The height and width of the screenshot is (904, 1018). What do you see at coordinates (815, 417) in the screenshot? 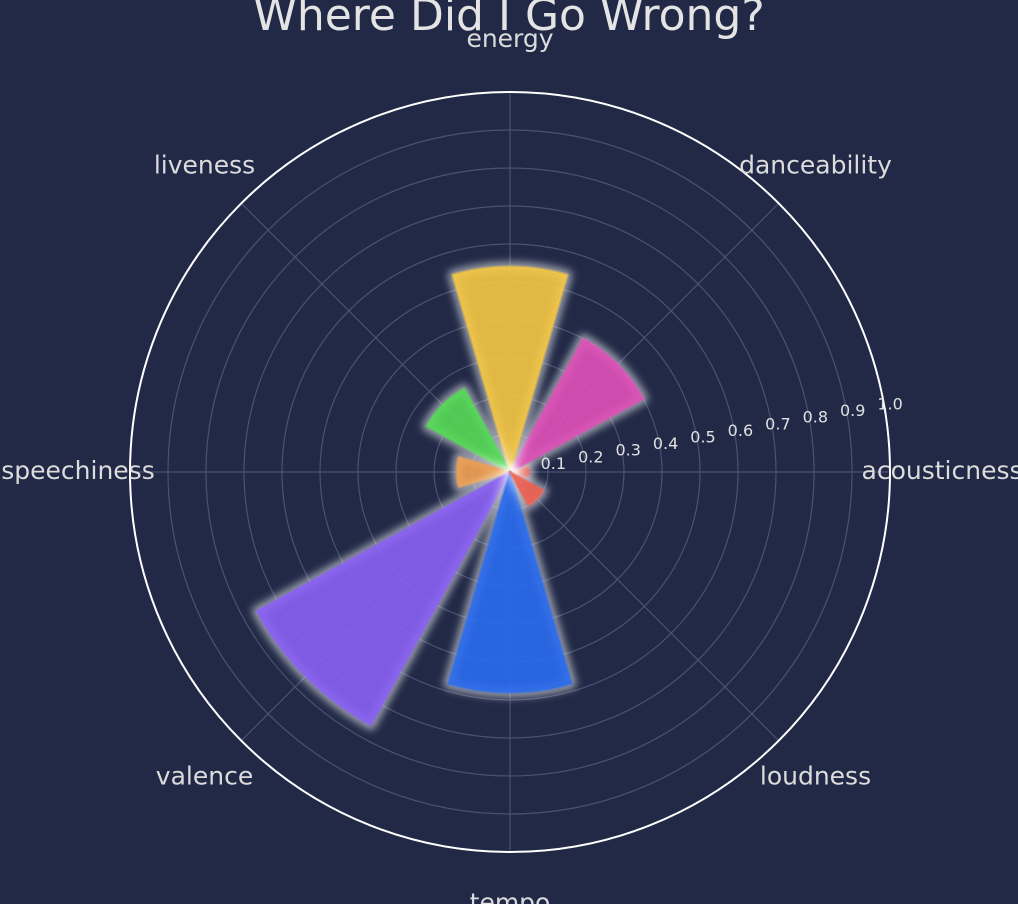
I see `r-tick-label: 0.8` at bounding box center [815, 417].